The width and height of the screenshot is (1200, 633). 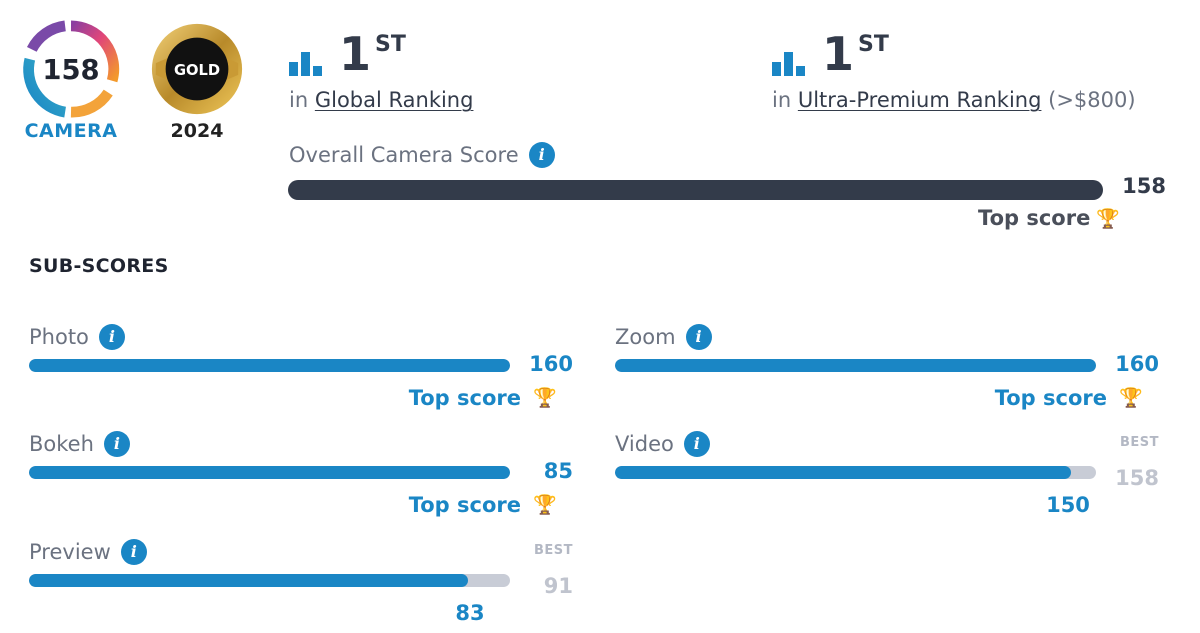 I want to click on subscore-name: Preview, so click(x=70, y=552).